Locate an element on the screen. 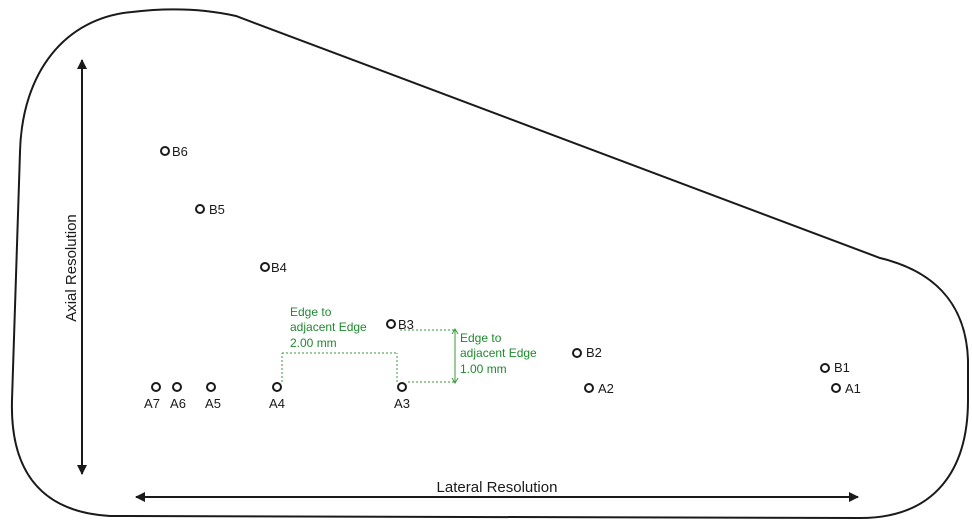 The height and width of the screenshot is (525, 972). target-B4: B4 is located at coordinates (273, 267).